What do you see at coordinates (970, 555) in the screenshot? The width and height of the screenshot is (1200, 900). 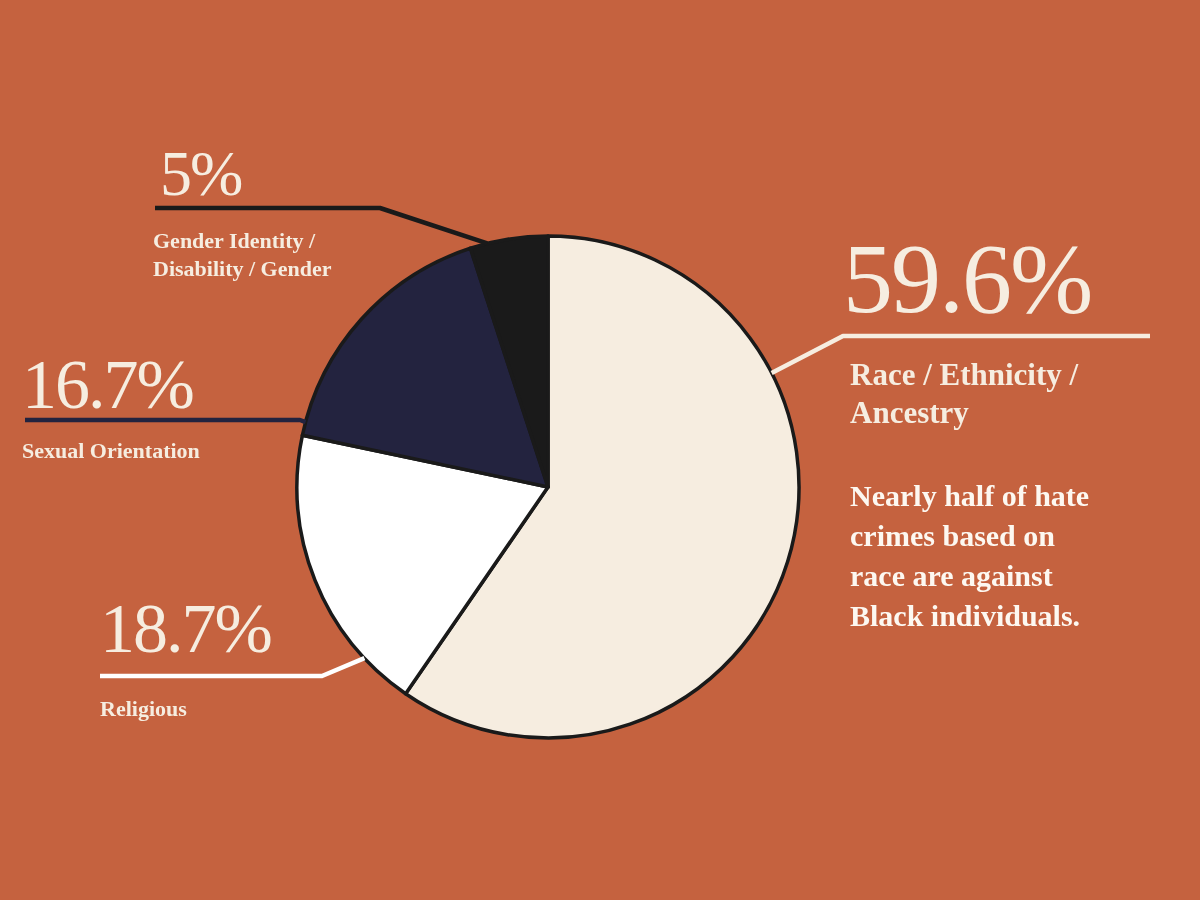 I see `text: Nearly half of hate crimes based on race are against Black individuals.` at bounding box center [970, 555].